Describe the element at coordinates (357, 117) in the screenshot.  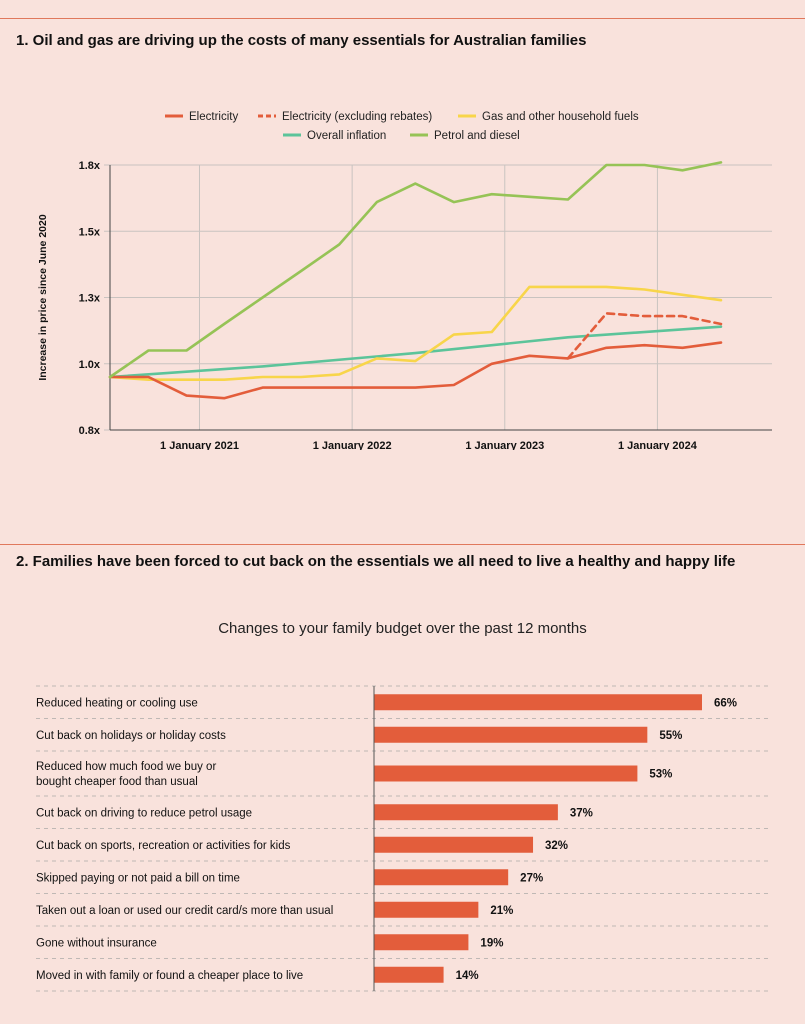
I see `legend-label: Electricity (excluding rebates)` at that location.